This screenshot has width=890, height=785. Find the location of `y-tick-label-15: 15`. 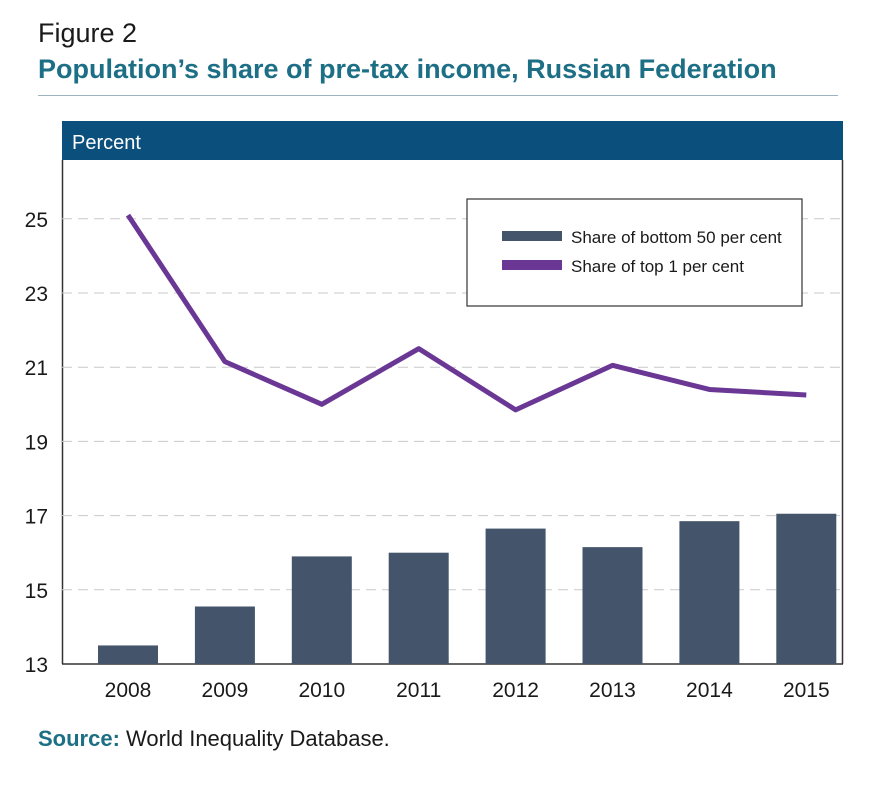

y-tick-label-15: 15 is located at coordinates (36, 591).